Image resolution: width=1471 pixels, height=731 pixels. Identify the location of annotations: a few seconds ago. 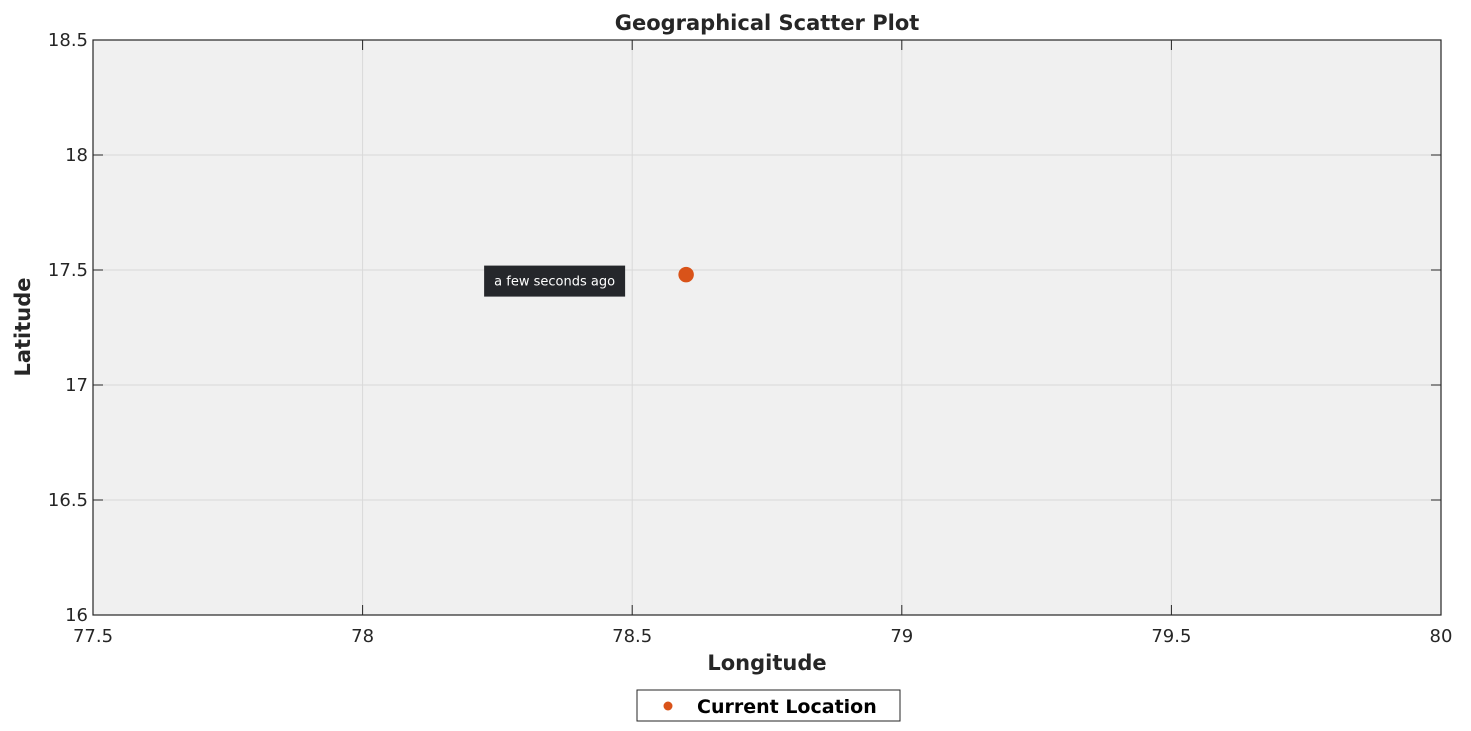
(555, 281).